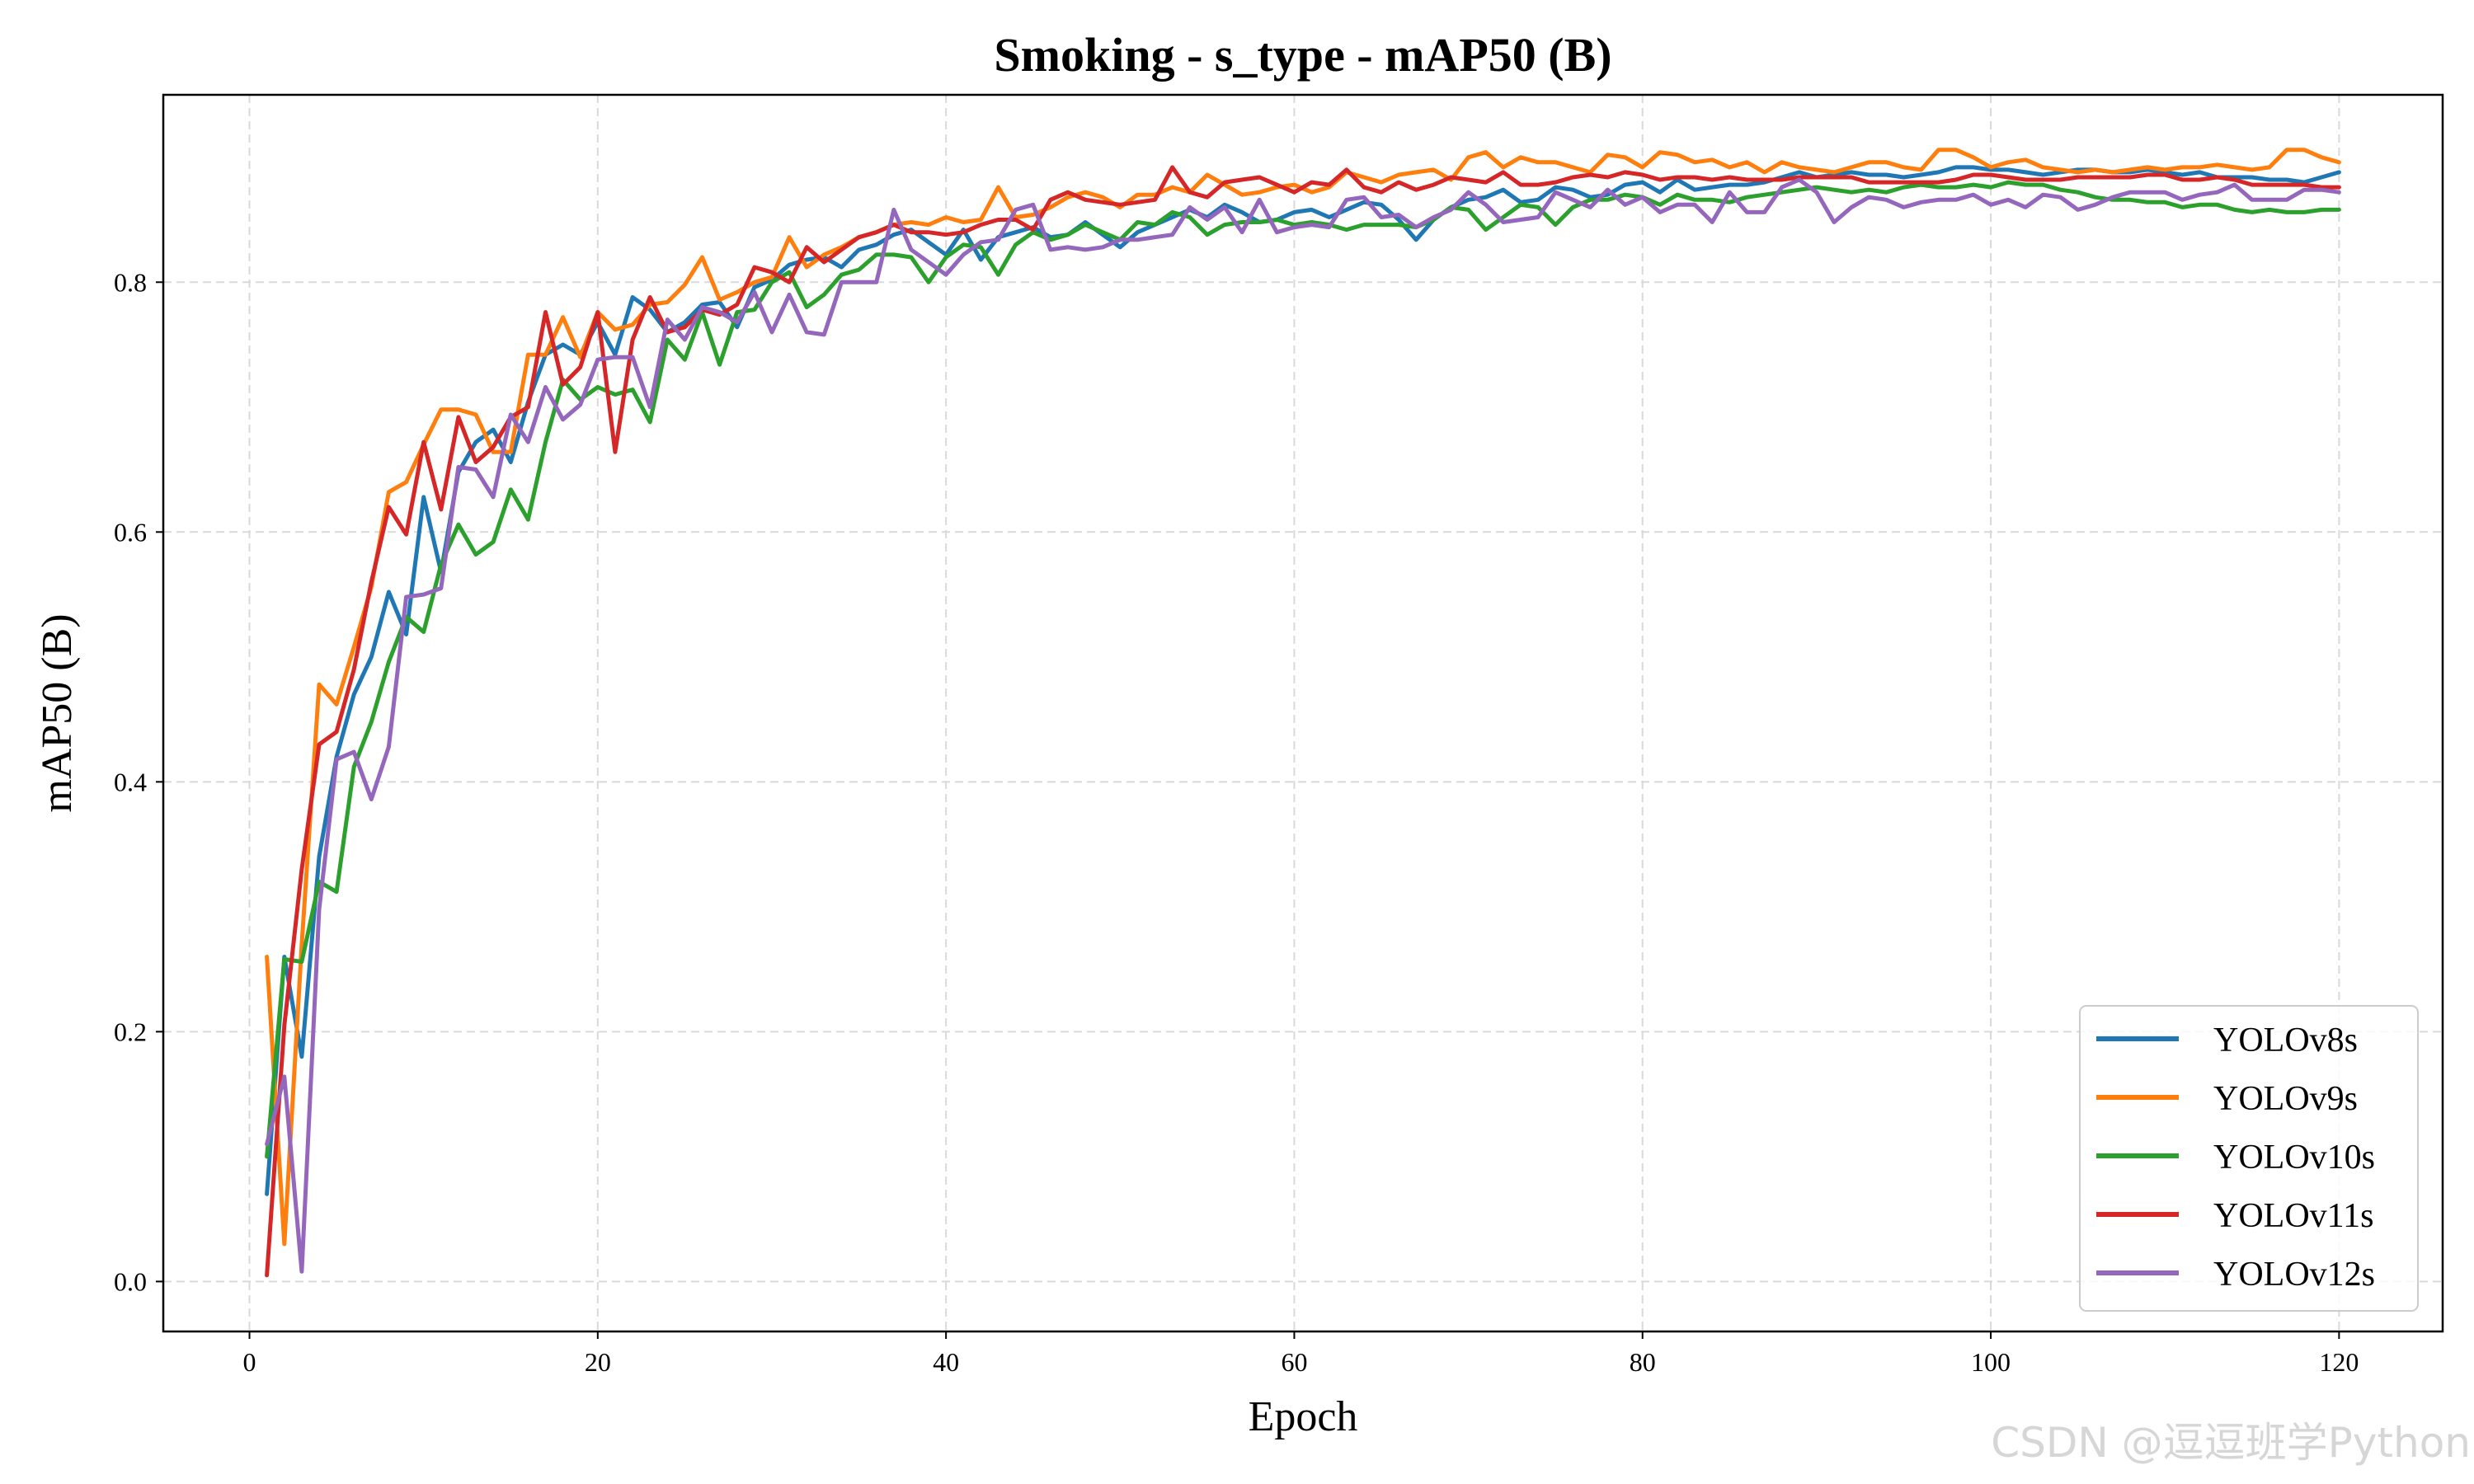 This screenshot has height=1484, width=2474. What do you see at coordinates (1302, 55) in the screenshot?
I see `chart-title: Smoking - s_type - mAP50 (B)` at bounding box center [1302, 55].